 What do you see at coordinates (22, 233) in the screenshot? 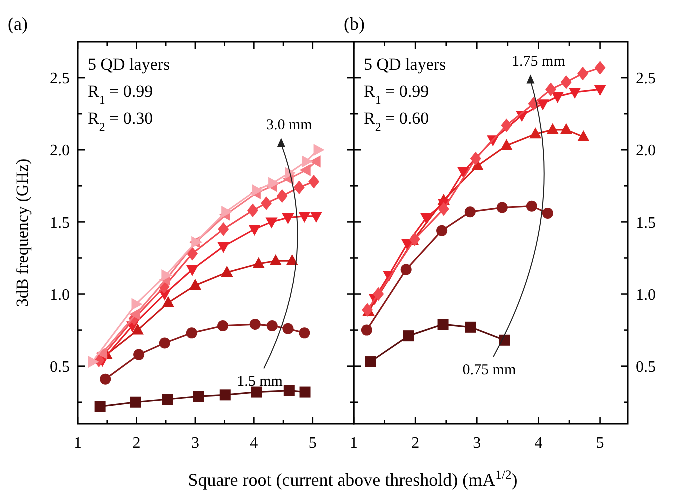
I see `y-axis-title: 3dB frequency (GHz)` at bounding box center [22, 233].